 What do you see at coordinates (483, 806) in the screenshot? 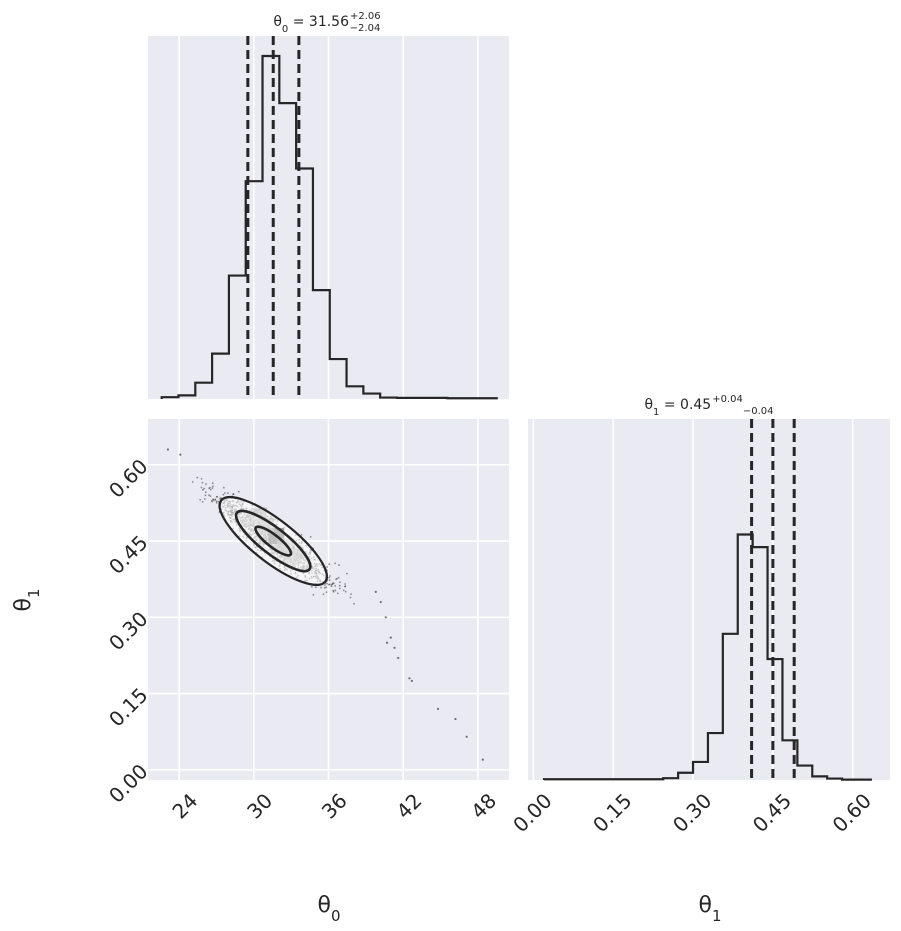
I see `x-tick-label: 48` at bounding box center [483, 806].